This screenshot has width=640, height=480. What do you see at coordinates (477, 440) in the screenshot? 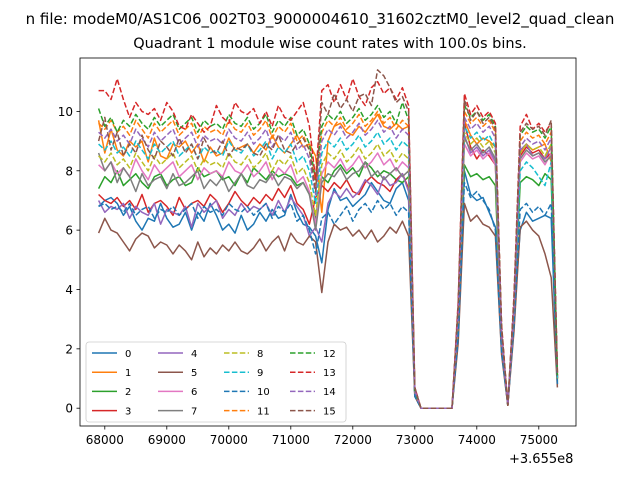
I see `x-tick-label: 74000` at bounding box center [477, 440].